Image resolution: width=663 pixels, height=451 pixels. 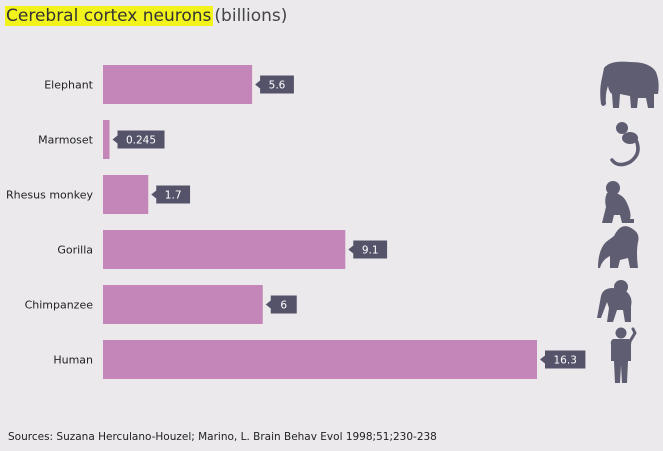 I want to click on value-label: 6, so click(x=283, y=306).